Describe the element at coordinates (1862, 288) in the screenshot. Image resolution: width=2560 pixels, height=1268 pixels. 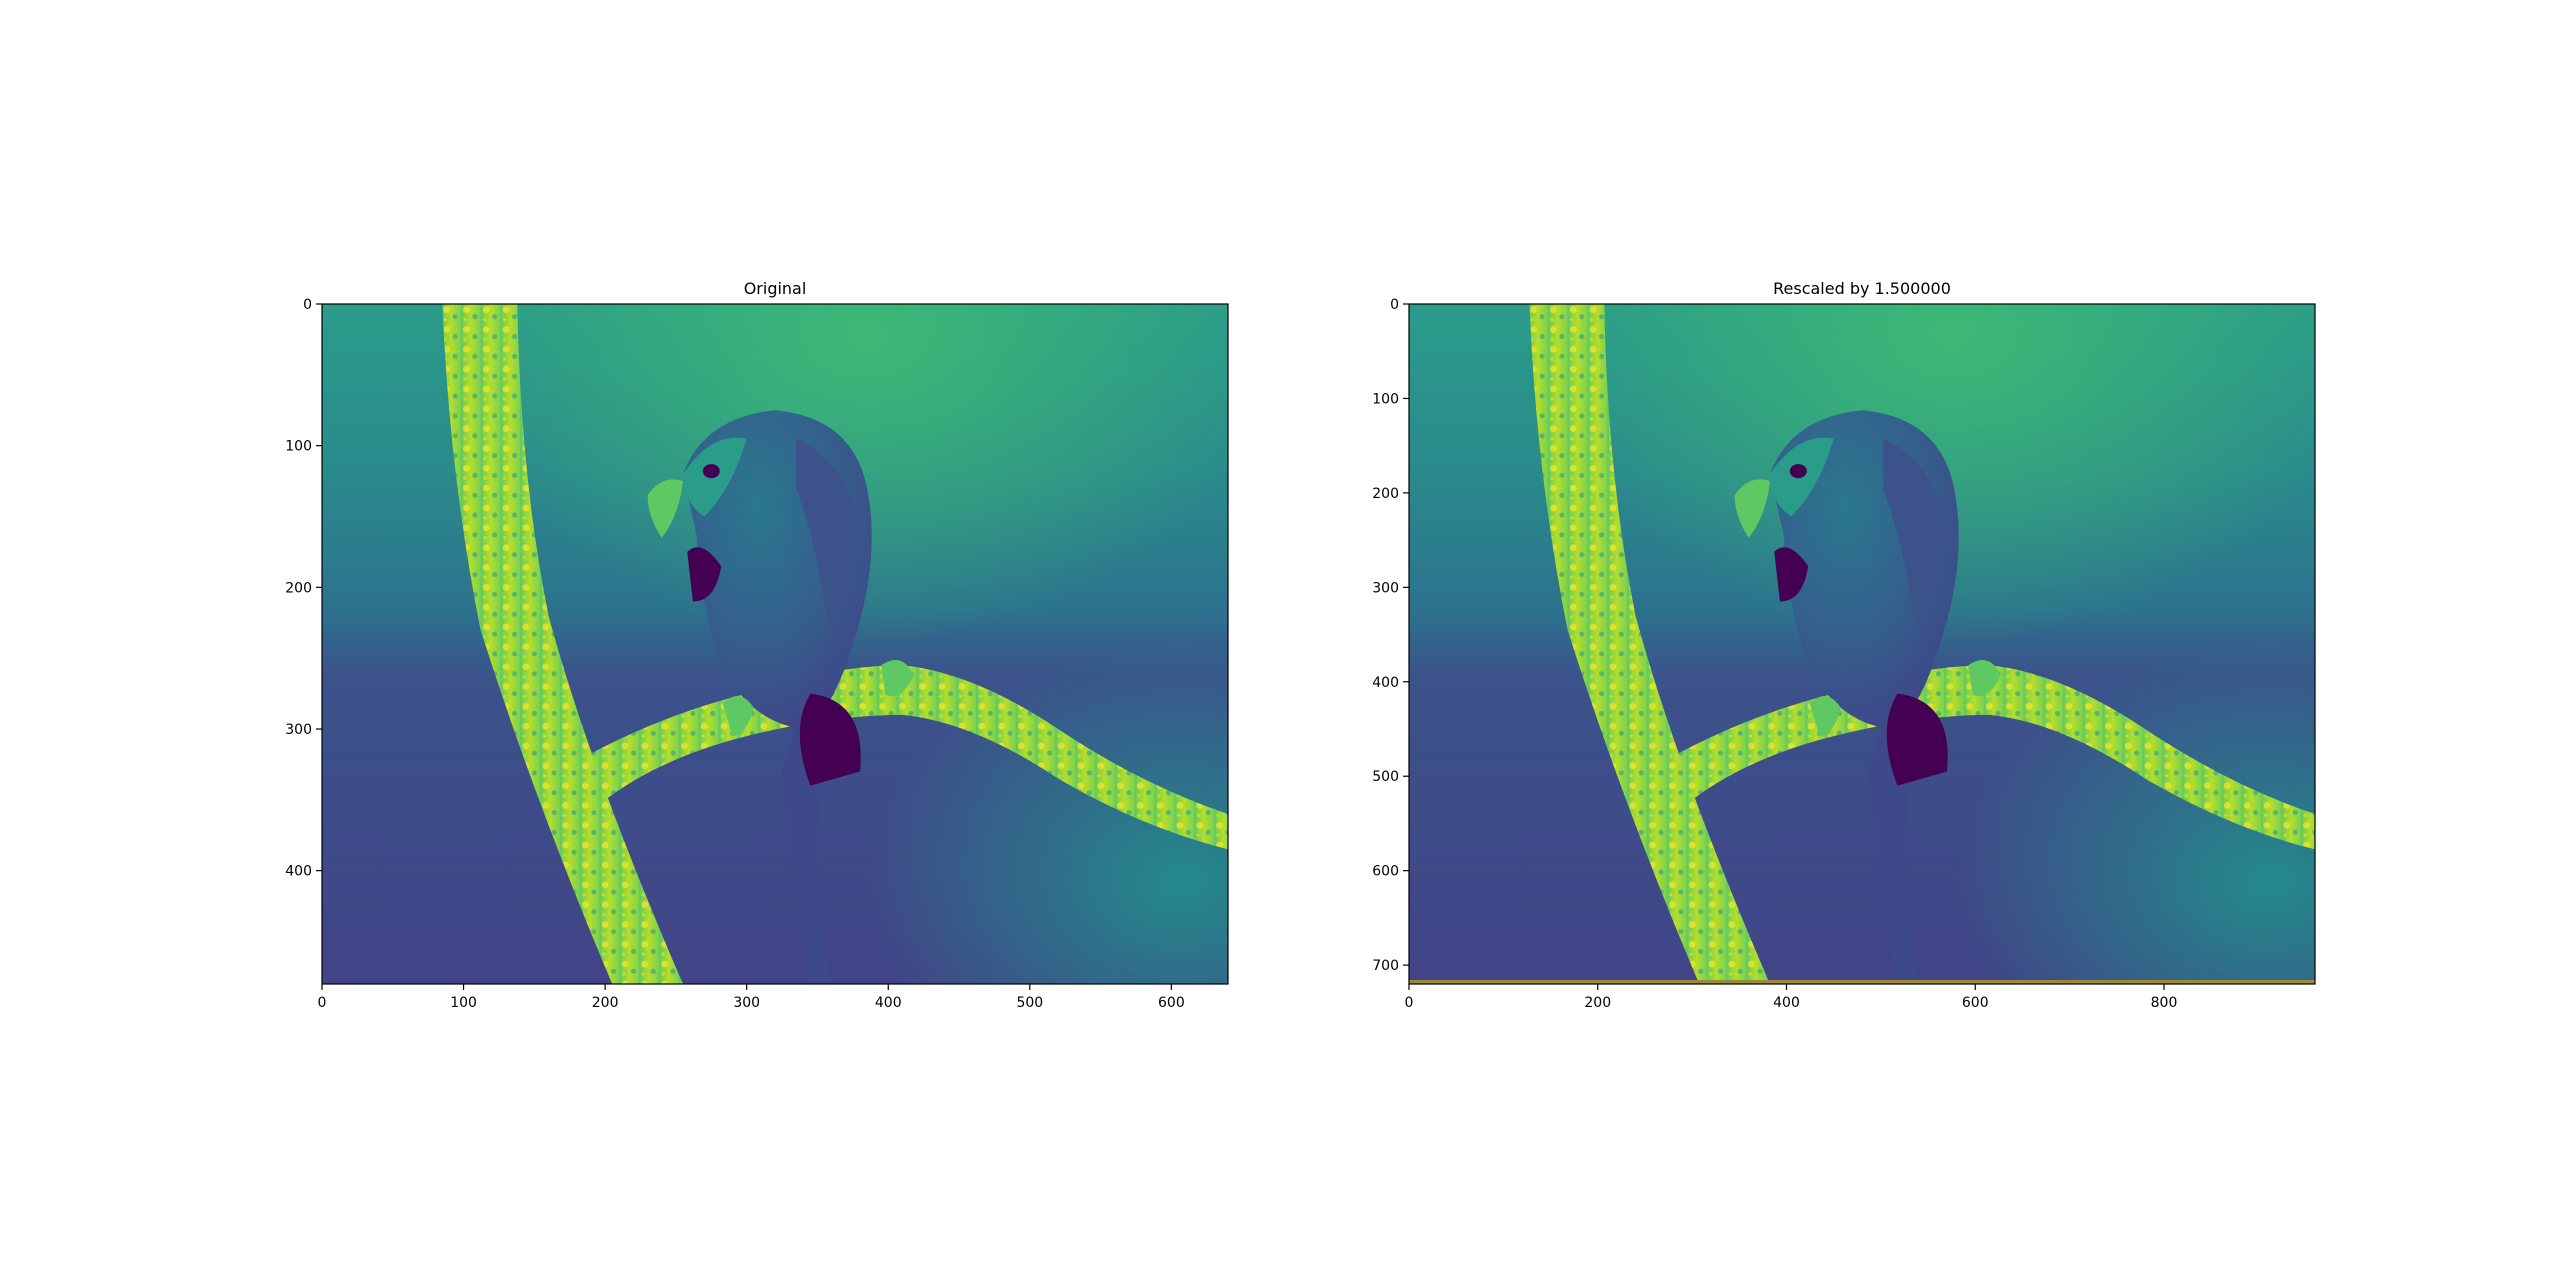
I see `title-rescaled: Rescaled by 1.500000` at that location.